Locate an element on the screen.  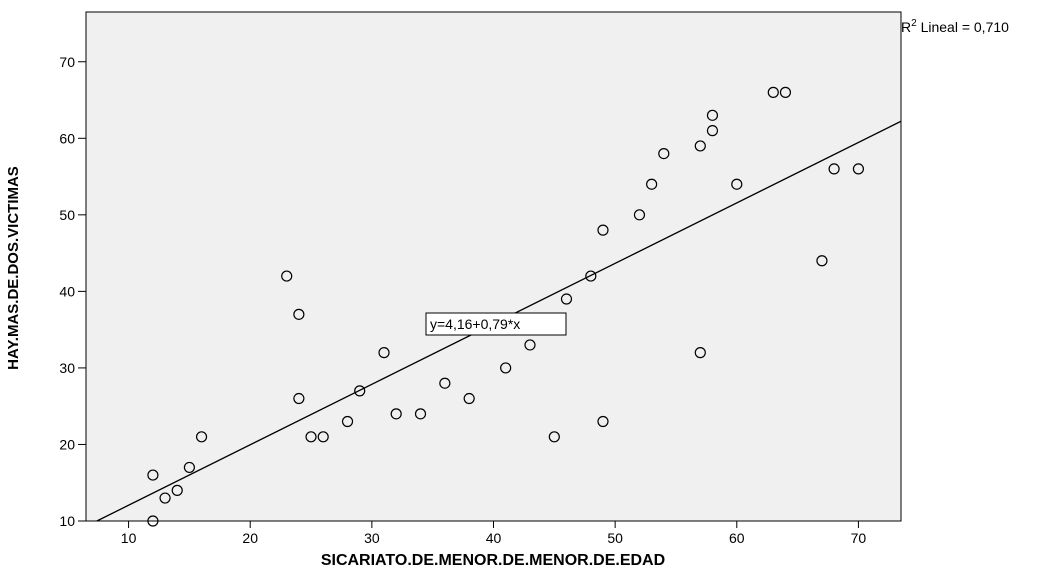
x-axis: 10 20 30 40 50 60 70 is located at coordinates (494, 533).